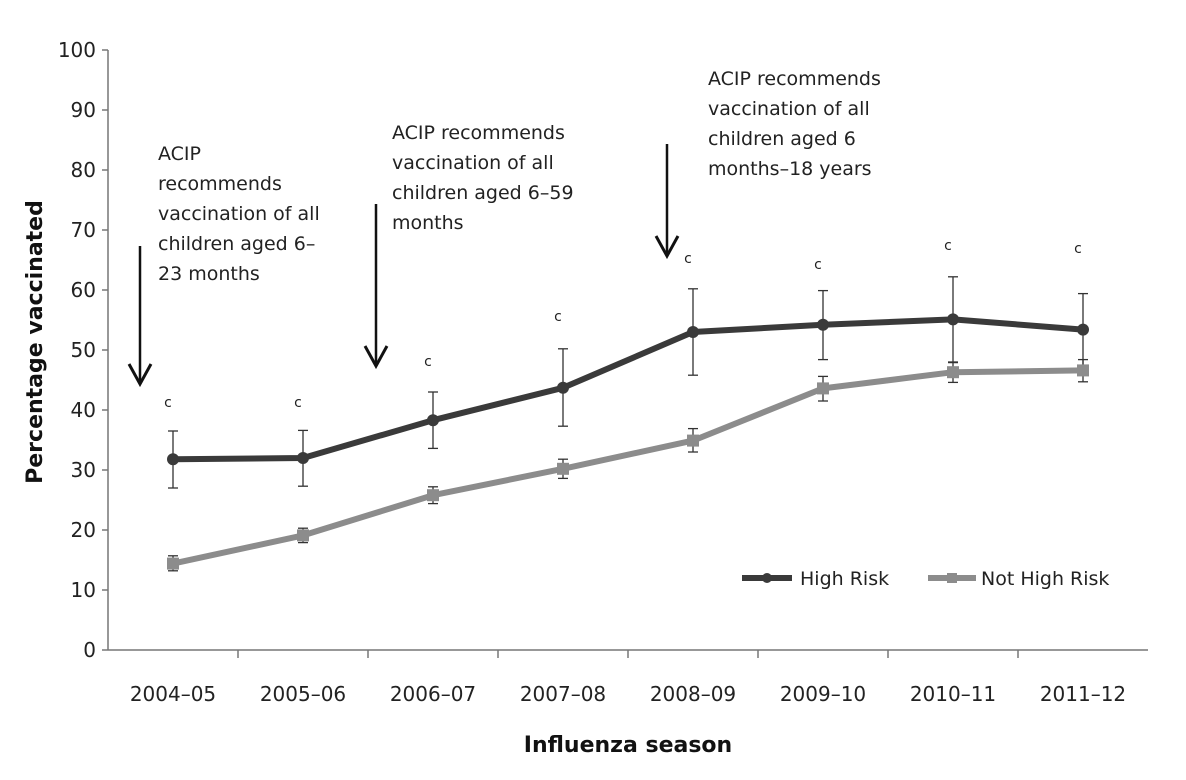  Describe the element at coordinates (563, 694) in the screenshot. I see `x-tick-label: 2007–08` at that location.